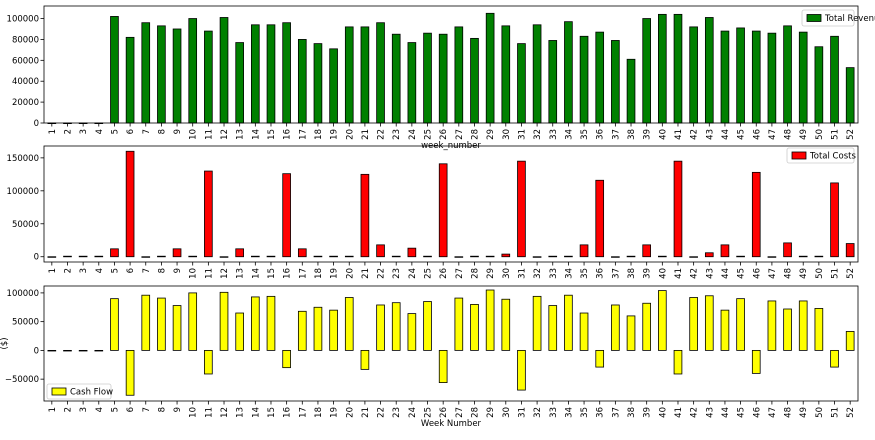 This screenshot has width=875, height=440. I want to click on x-tick-label: 11, so click(209, 273).